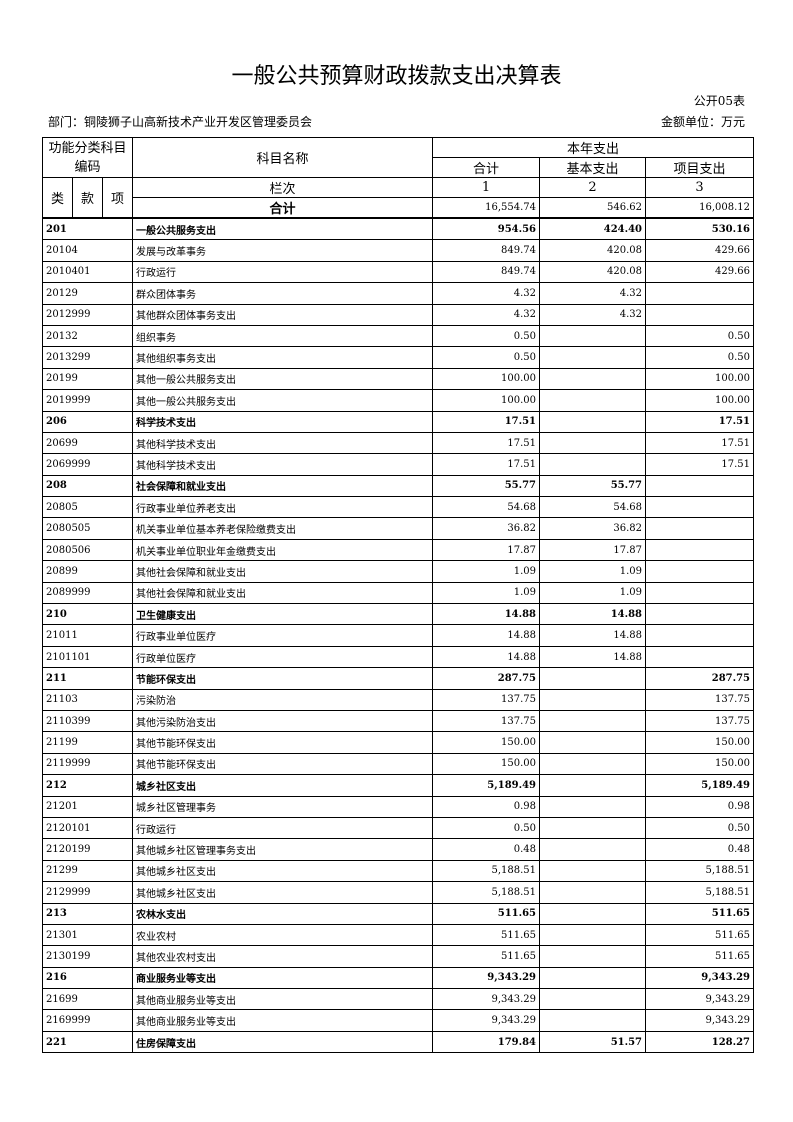 Image resolution: width=793 pixels, height=1122 pixels. What do you see at coordinates (87, 806) in the screenshot?
I see `code-cell: 21201` at bounding box center [87, 806].